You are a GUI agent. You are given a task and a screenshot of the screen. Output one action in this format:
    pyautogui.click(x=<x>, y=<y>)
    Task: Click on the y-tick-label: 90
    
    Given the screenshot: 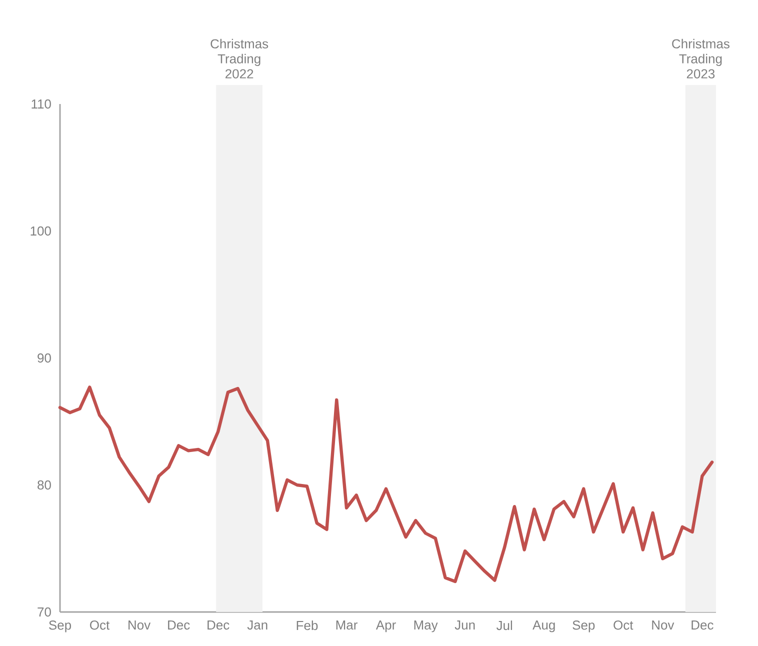 What is the action you would take?
    pyautogui.click(x=44, y=358)
    